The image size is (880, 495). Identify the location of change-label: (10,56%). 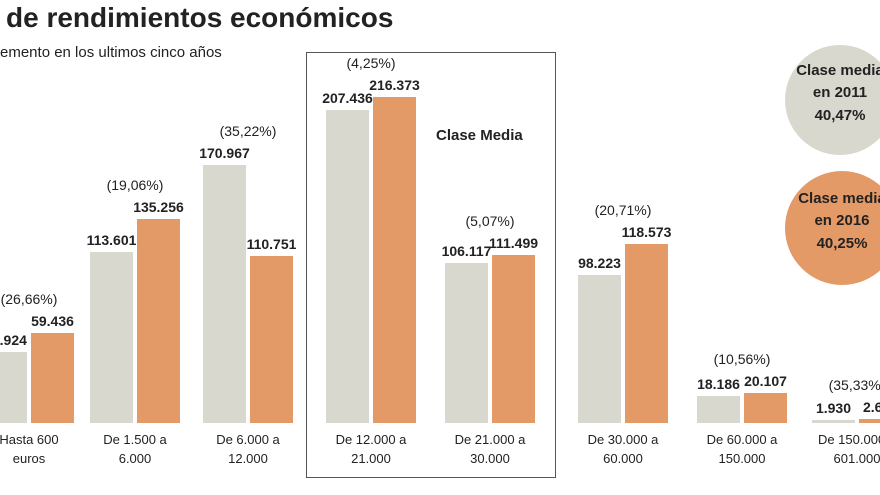
(742, 358).